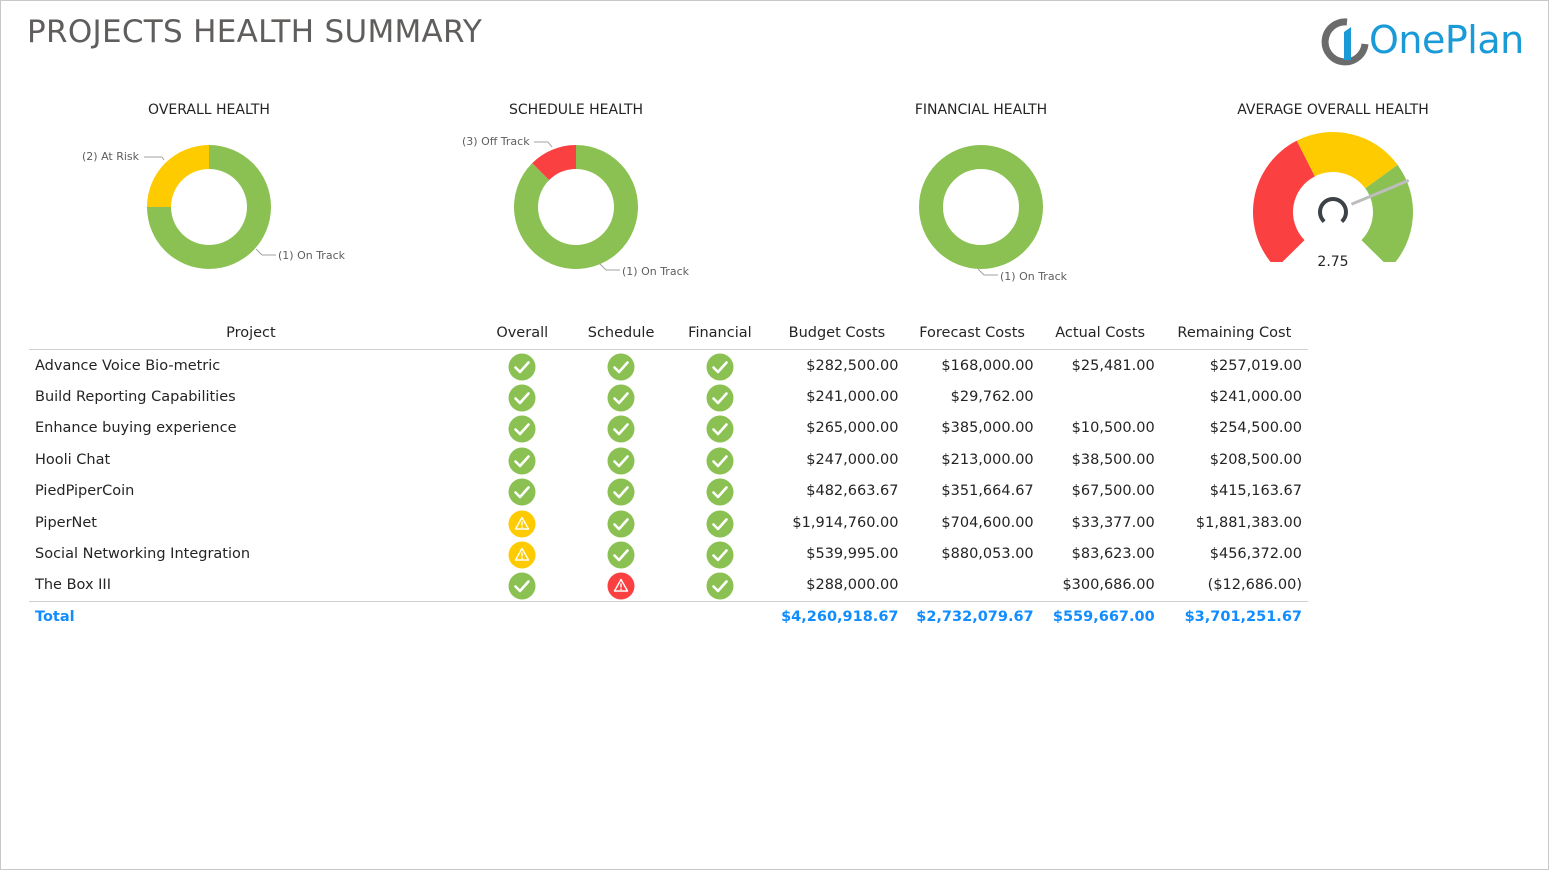 This screenshot has width=1549, height=871. What do you see at coordinates (1113, 522) in the screenshot?
I see `actual-cost-cell: $33,377.00` at bounding box center [1113, 522].